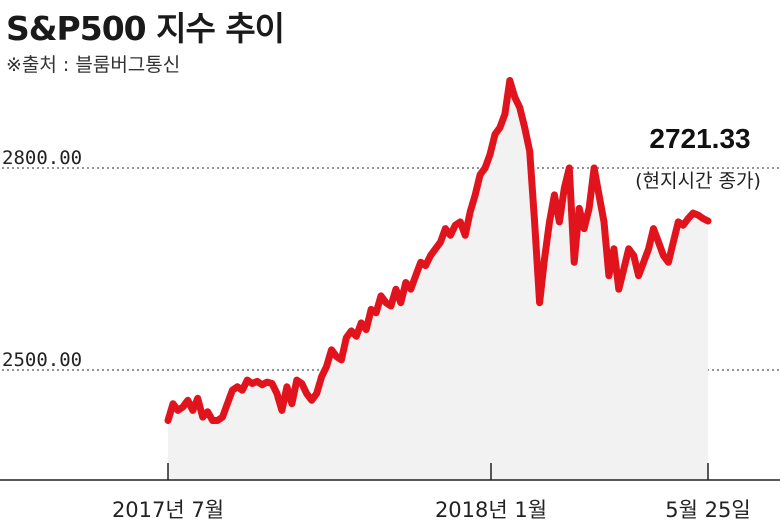 This screenshot has height=526, width=780. Describe the element at coordinates (168, 510) in the screenshot. I see `x-tick-label: 2017년 7월` at that location.